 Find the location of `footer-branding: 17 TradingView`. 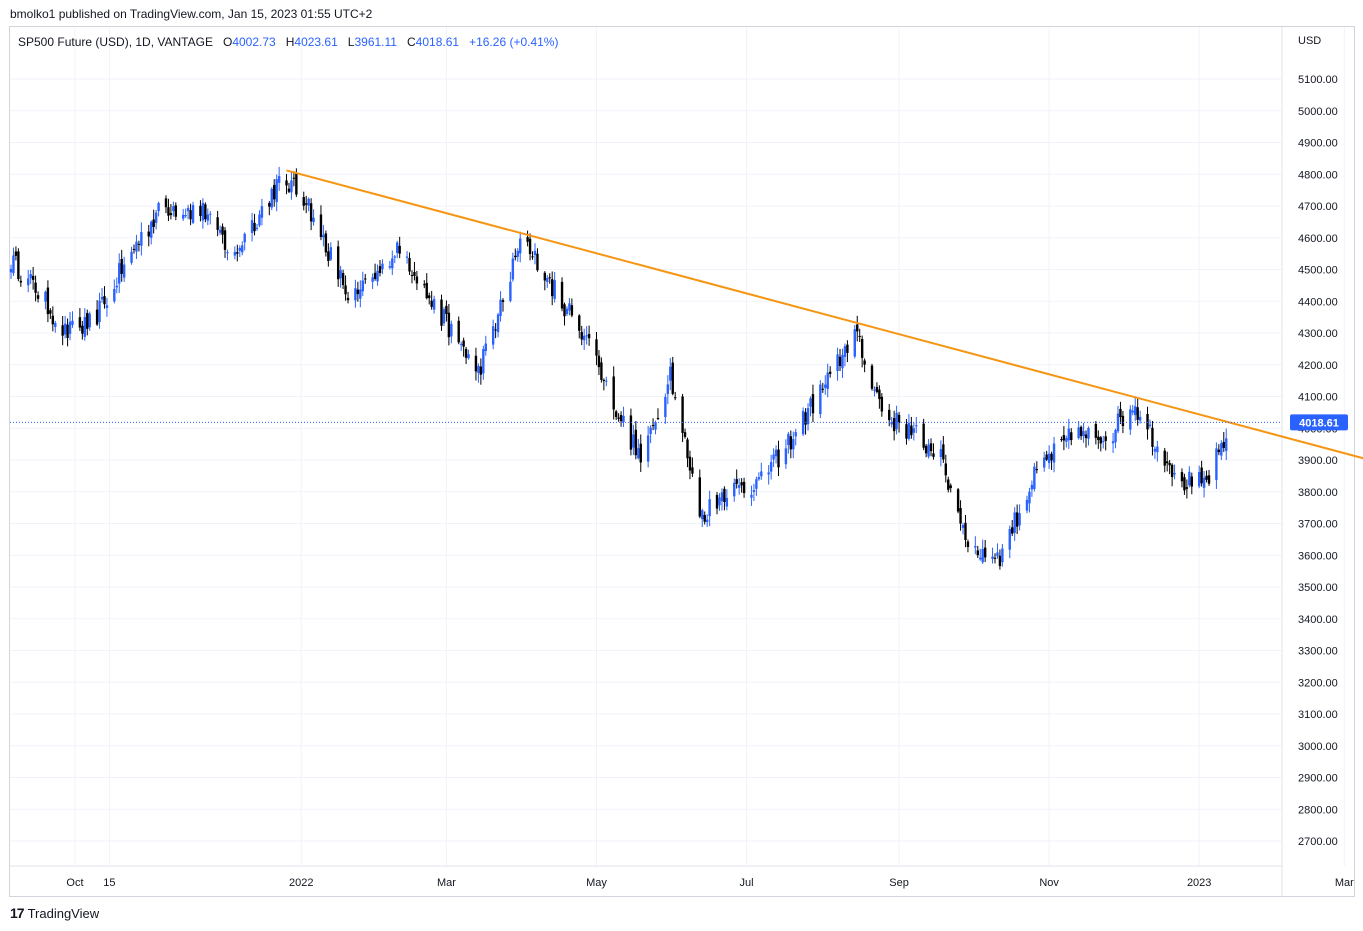

footer-branding: 17 TradingView is located at coordinates (54, 913).